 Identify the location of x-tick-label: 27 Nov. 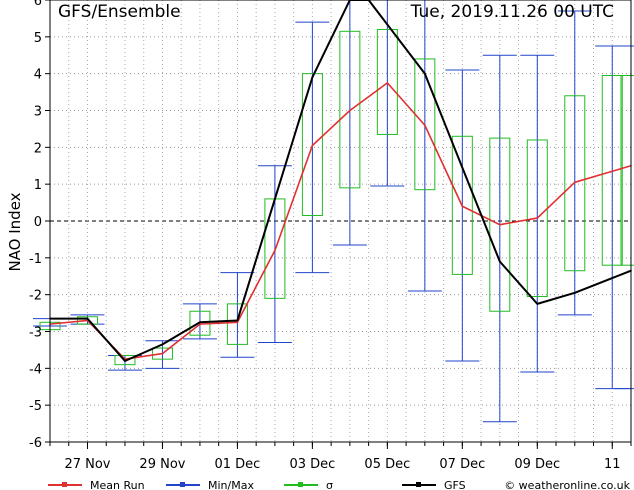
(87, 464).